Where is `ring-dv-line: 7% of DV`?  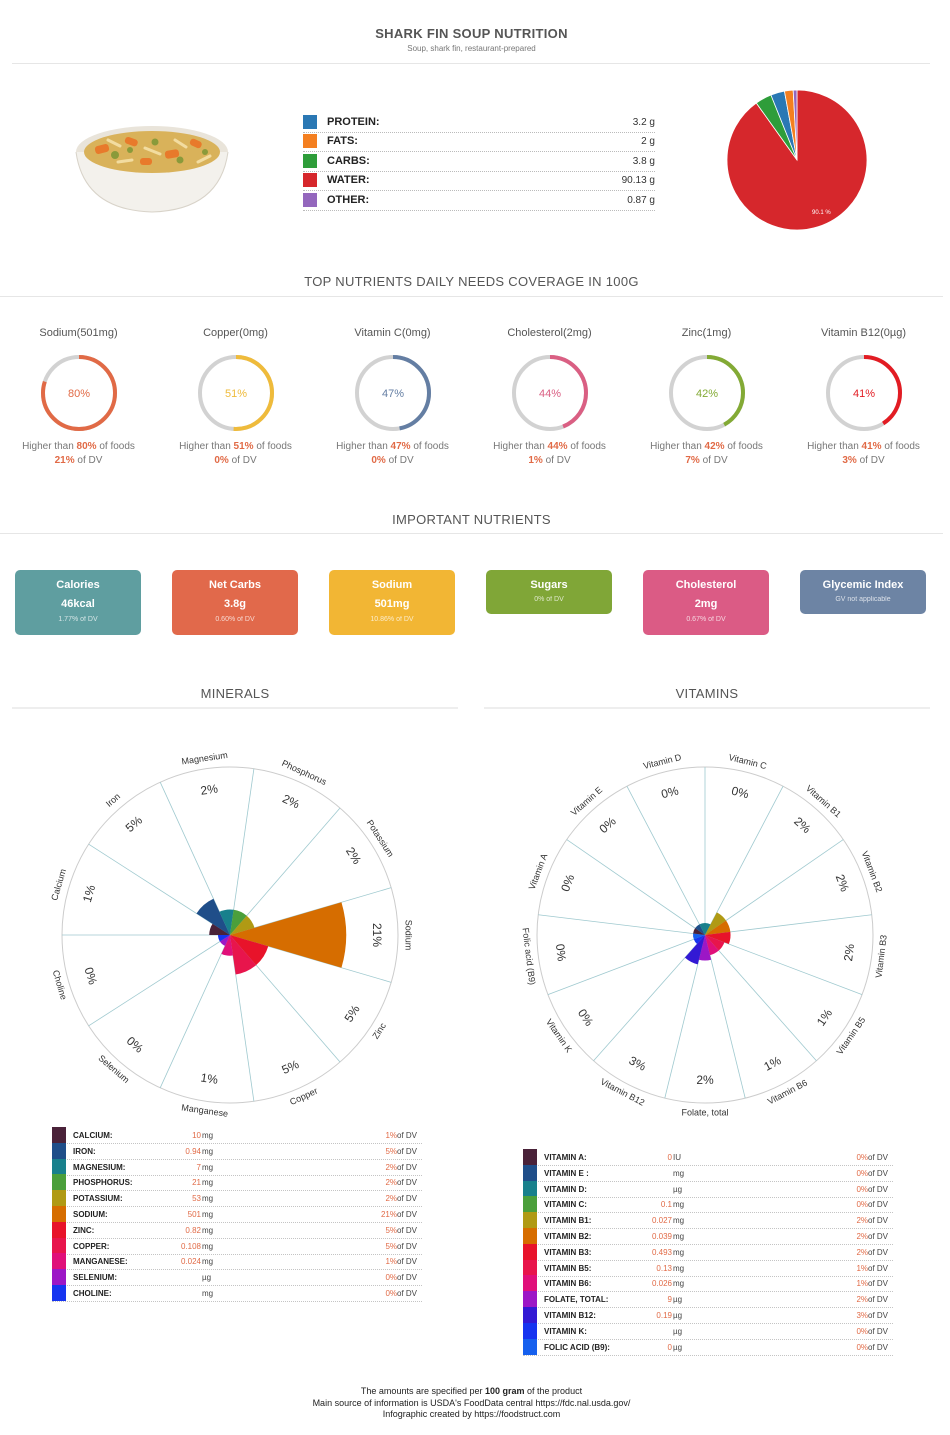 ring-dv-line: 7% of DV is located at coordinates (706, 460).